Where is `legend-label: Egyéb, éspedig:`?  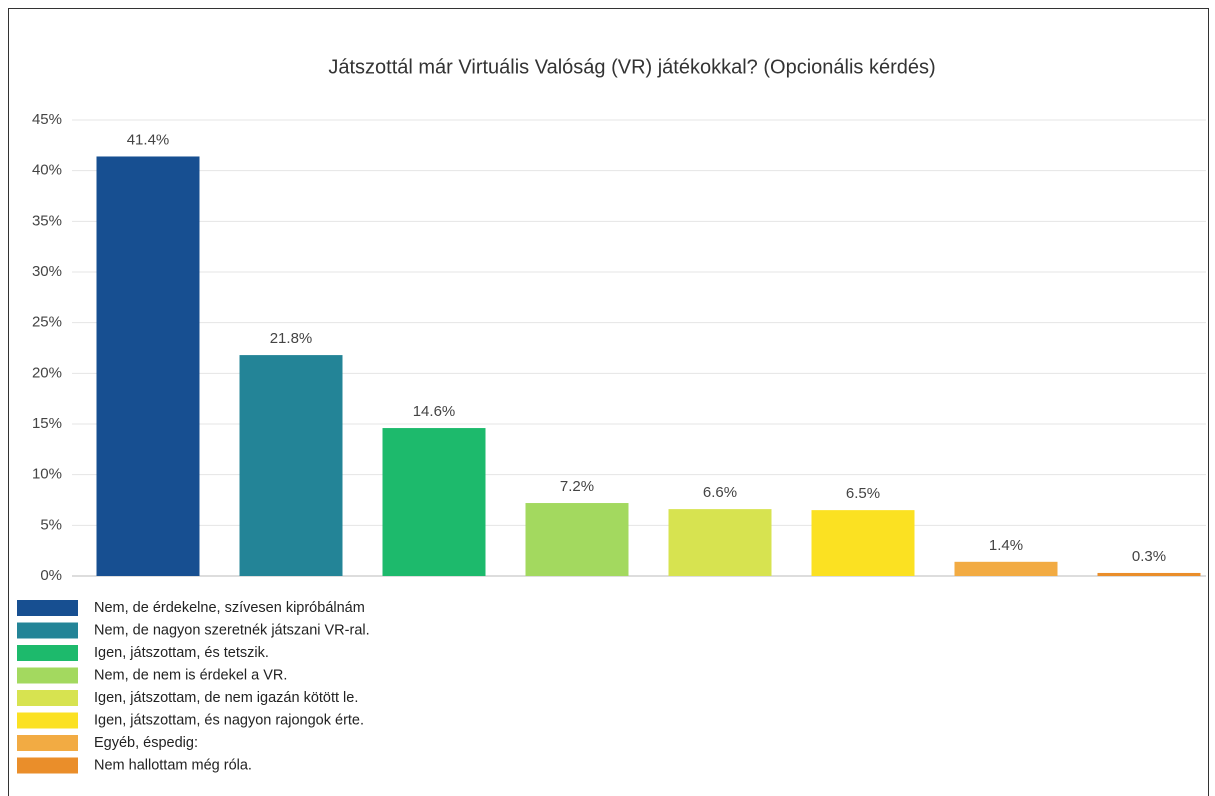
legend-label: Egyéb, éspedig: is located at coordinates (146, 743).